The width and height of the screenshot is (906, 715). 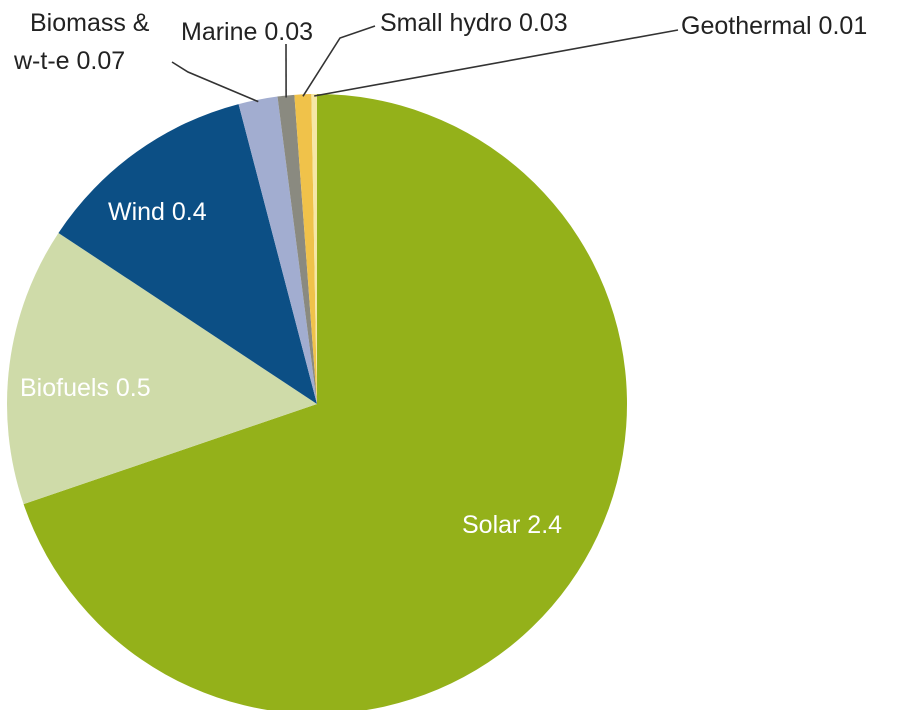 What do you see at coordinates (339, 61) in the screenshot?
I see `leader-line-small-hydro` at bounding box center [339, 61].